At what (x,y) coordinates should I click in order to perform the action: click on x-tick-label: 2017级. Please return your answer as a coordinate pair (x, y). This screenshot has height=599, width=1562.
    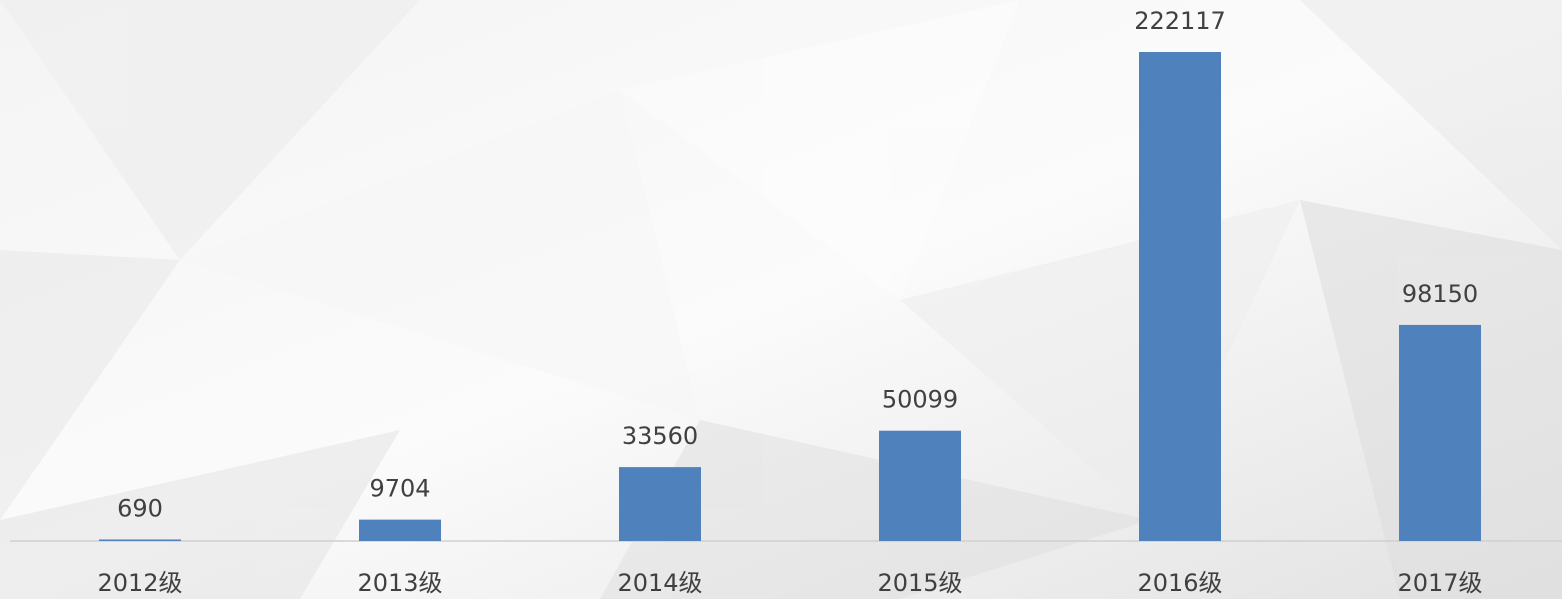
    Looking at the image, I should click on (1439, 583).